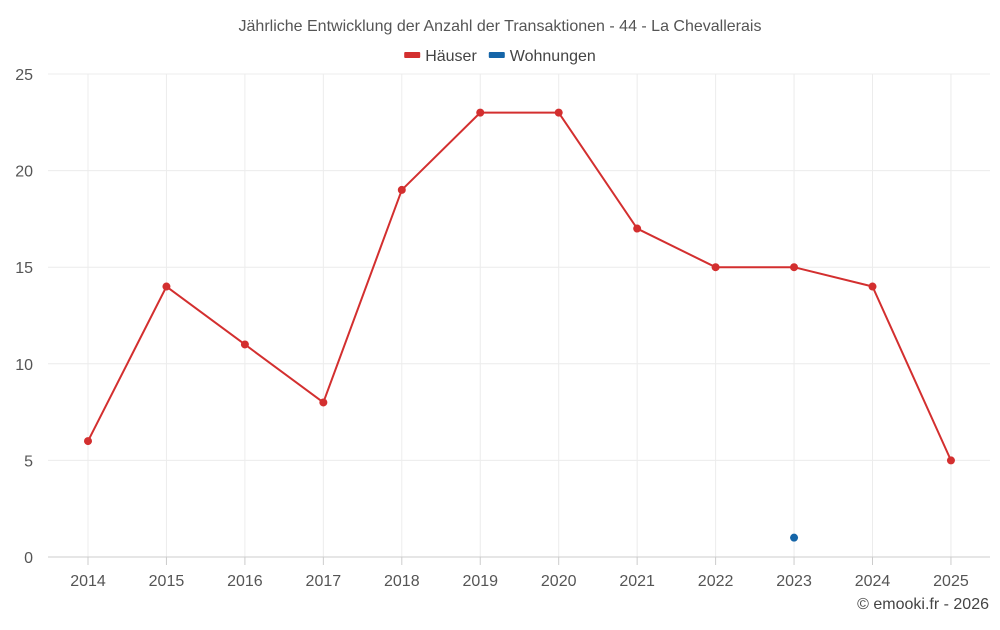 The image size is (1000, 630). What do you see at coordinates (794, 581) in the screenshot?
I see `x-tick-label: 2023` at bounding box center [794, 581].